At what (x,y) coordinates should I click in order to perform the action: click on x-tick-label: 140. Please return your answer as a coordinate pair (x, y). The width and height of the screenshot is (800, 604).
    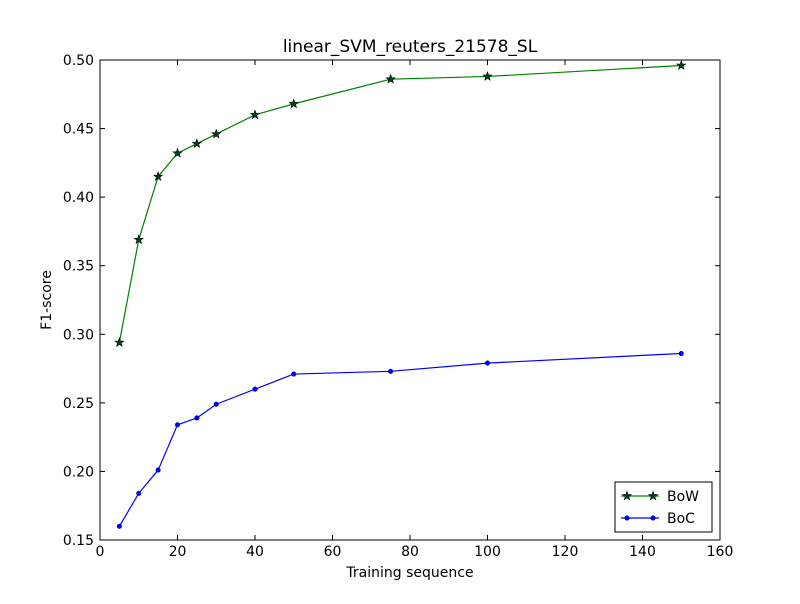
    Looking at the image, I should click on (642, 552).